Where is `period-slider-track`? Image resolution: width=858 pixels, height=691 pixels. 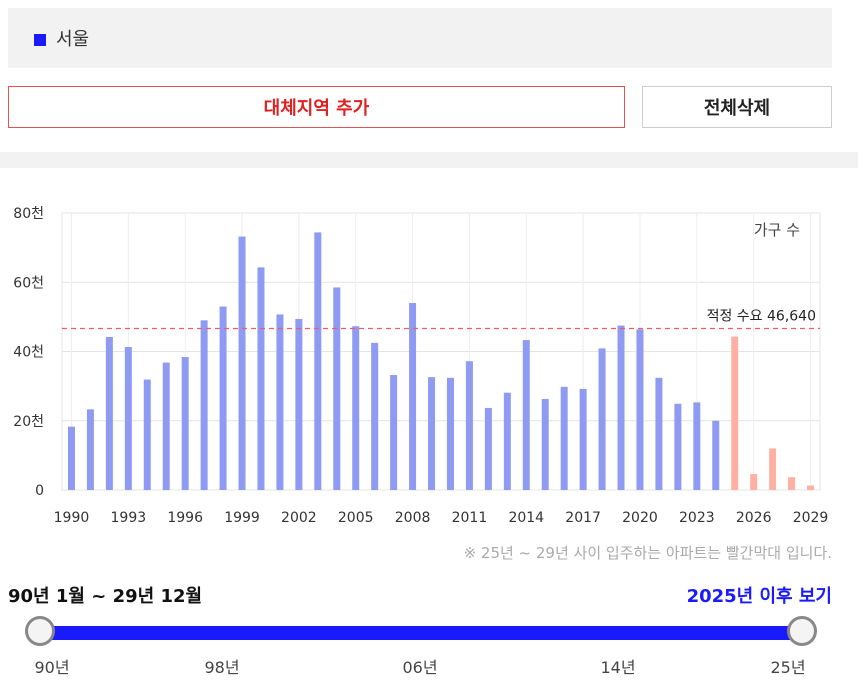 period-slider-track is located at coordinates (421, 633).